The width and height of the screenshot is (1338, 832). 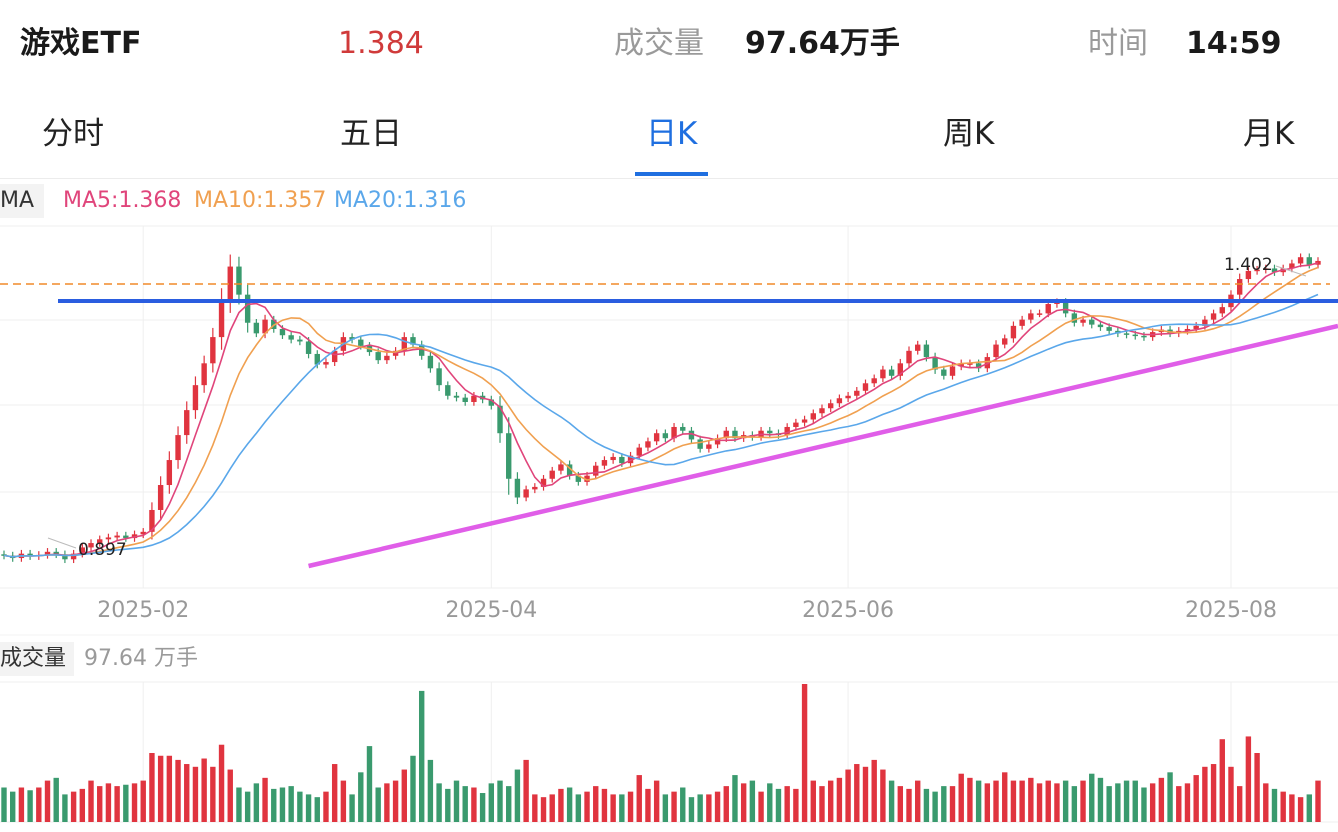 What do you see at coordinates (381, 43) in the screenshot?
I see `last-price: 1.384` at bounding box center [381, 43].